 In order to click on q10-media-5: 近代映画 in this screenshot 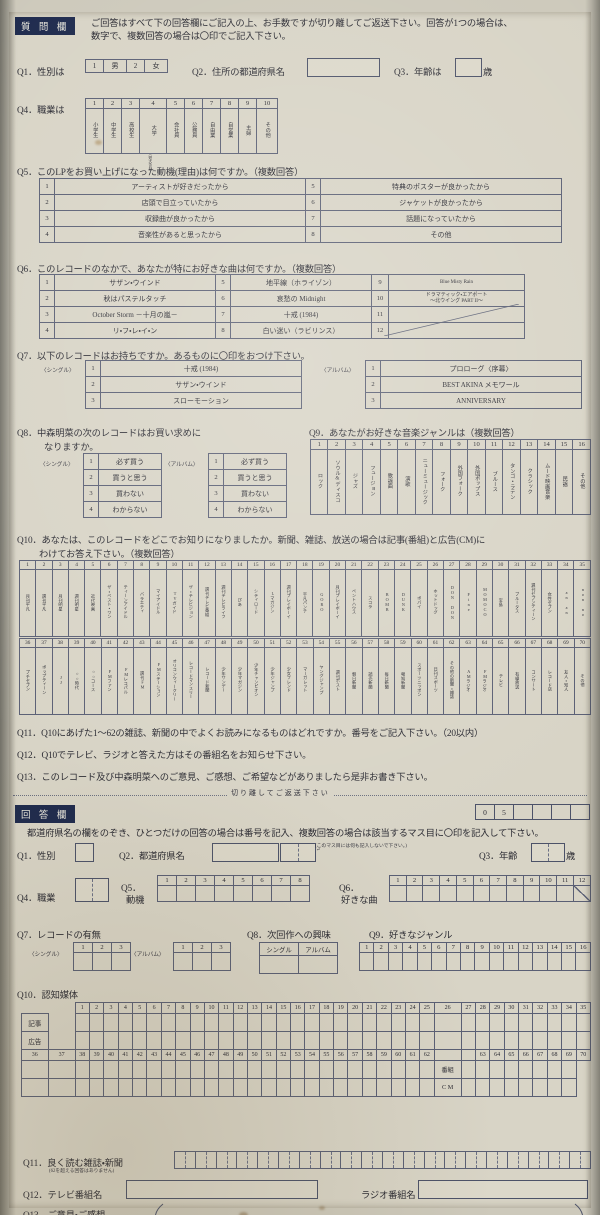, I will do `click(93, 603)`.